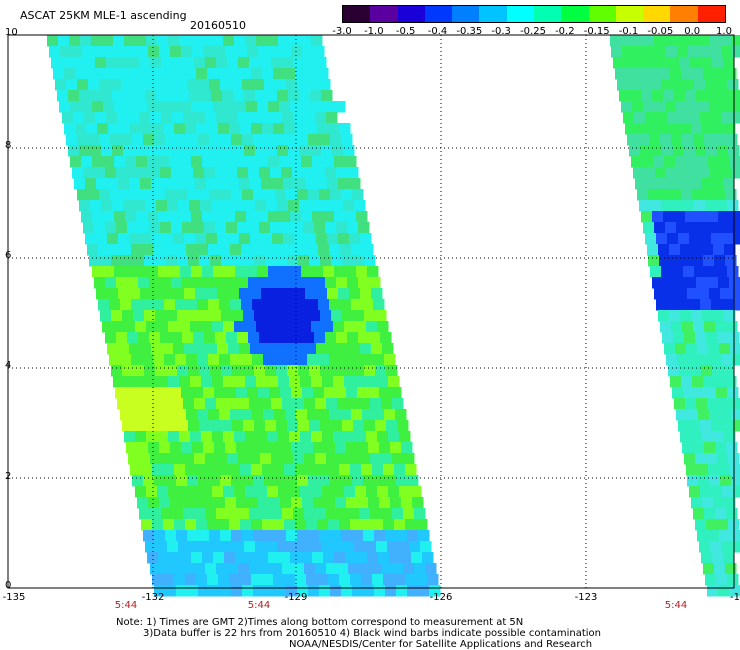 The image size is (740, 650). What do you see at coordinates (660, 31) in the screenshot?
I see `colorbar-label: -0.05` at bounding box center [660, 31].